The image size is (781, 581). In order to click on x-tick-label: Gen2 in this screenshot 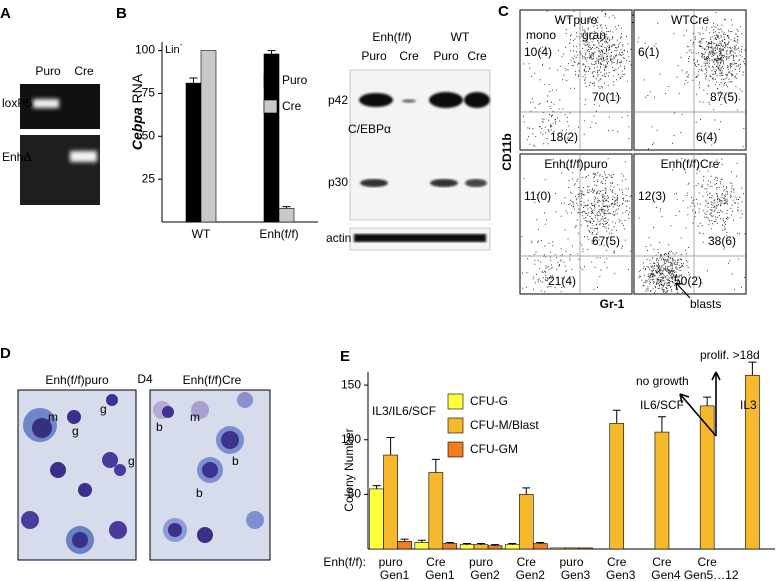, I will do `click(531, 574)`.